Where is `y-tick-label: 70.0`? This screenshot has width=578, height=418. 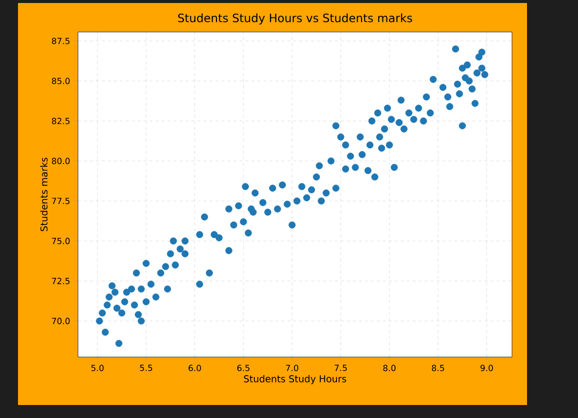 y-tick-label: 70.0 is located at coordinates (61, 321).